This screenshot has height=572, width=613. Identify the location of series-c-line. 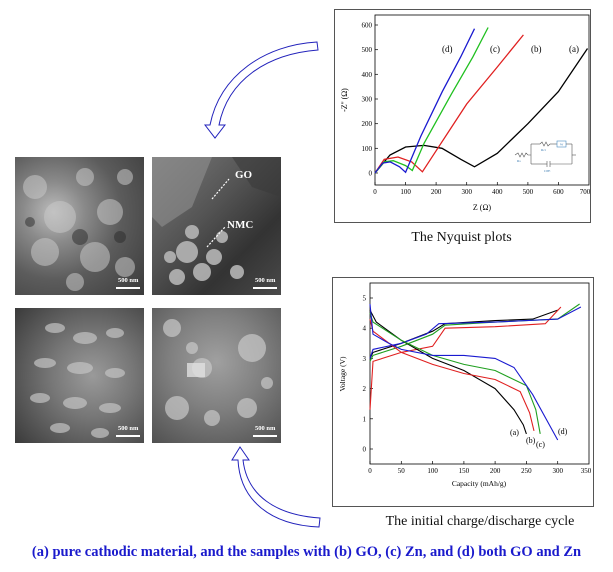
(431, 100).